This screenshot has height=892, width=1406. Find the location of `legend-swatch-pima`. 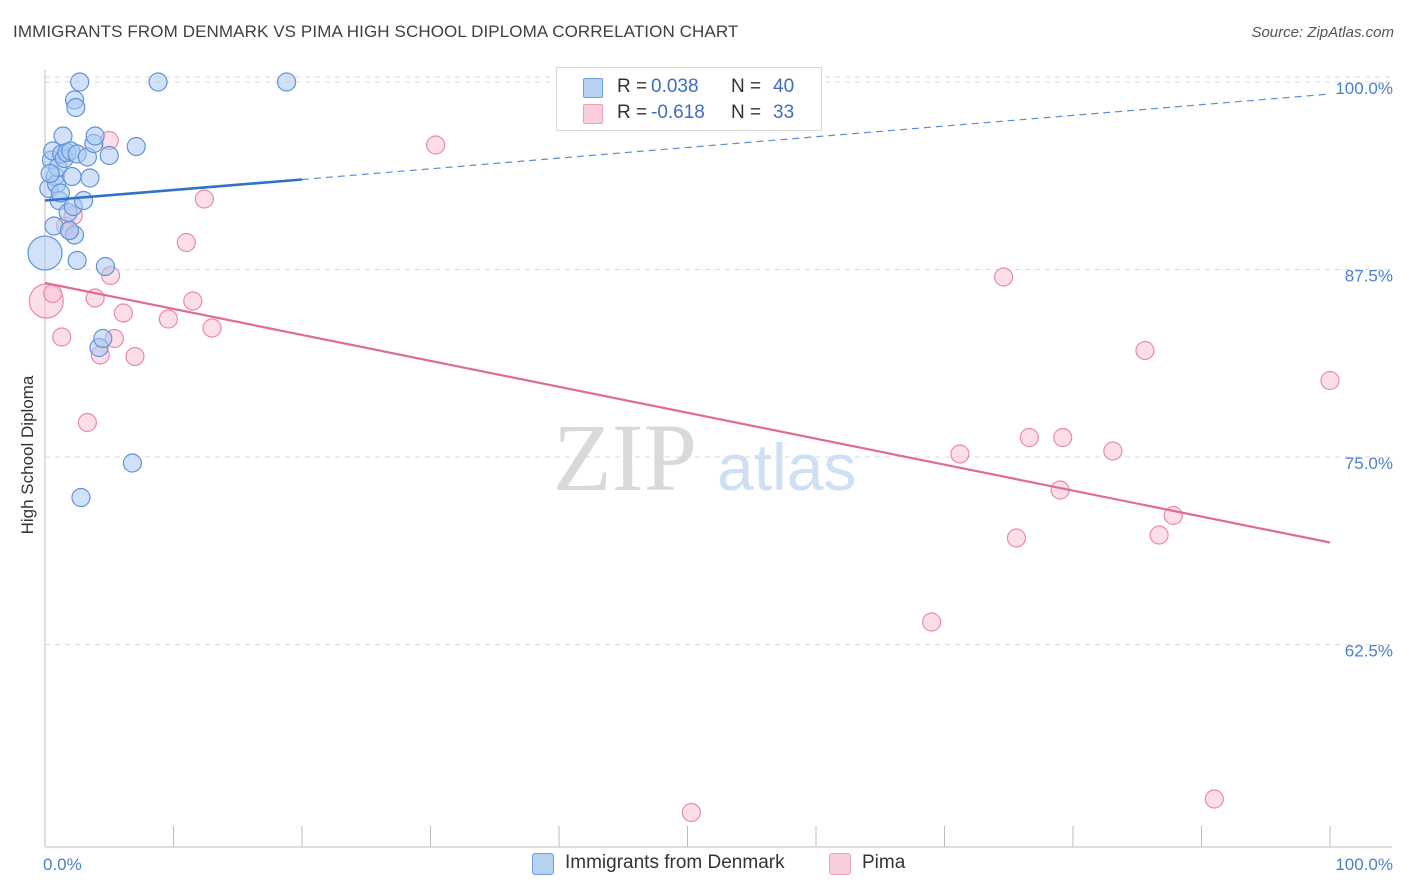

legend-swatch-pima is located at coordinates (593, 114).